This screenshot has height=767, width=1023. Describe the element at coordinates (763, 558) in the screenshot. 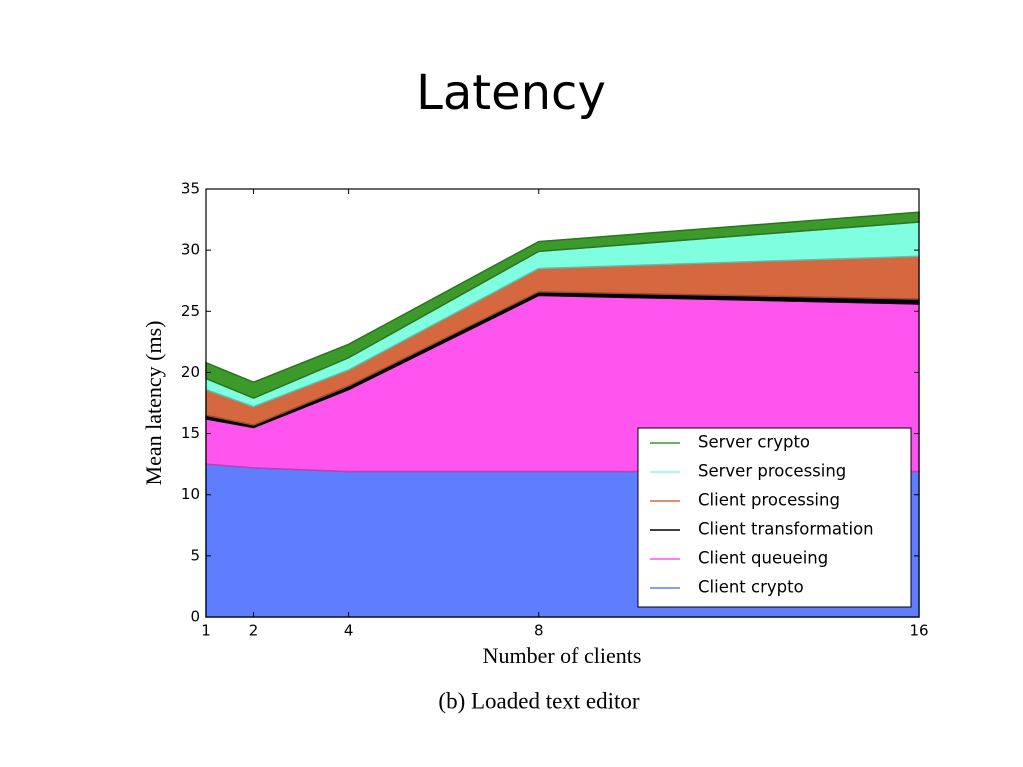

I see `legend-label: Client queueing` at that location.